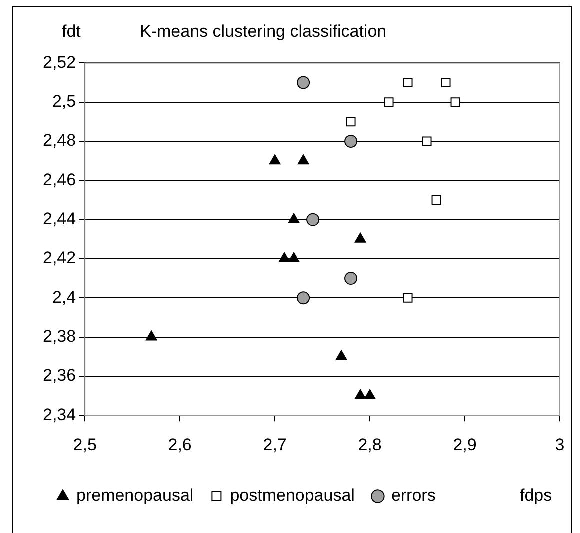  Describe the element at coordinates (560, 444) in the screenshot. I see `x-tick-label: 3` at that location.